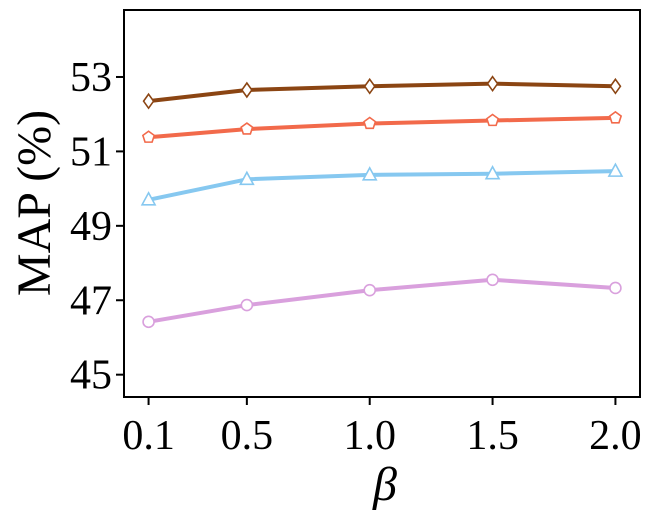 The image size is (665, 519). I want to click on x-axis-title: β, so click(384, 484).